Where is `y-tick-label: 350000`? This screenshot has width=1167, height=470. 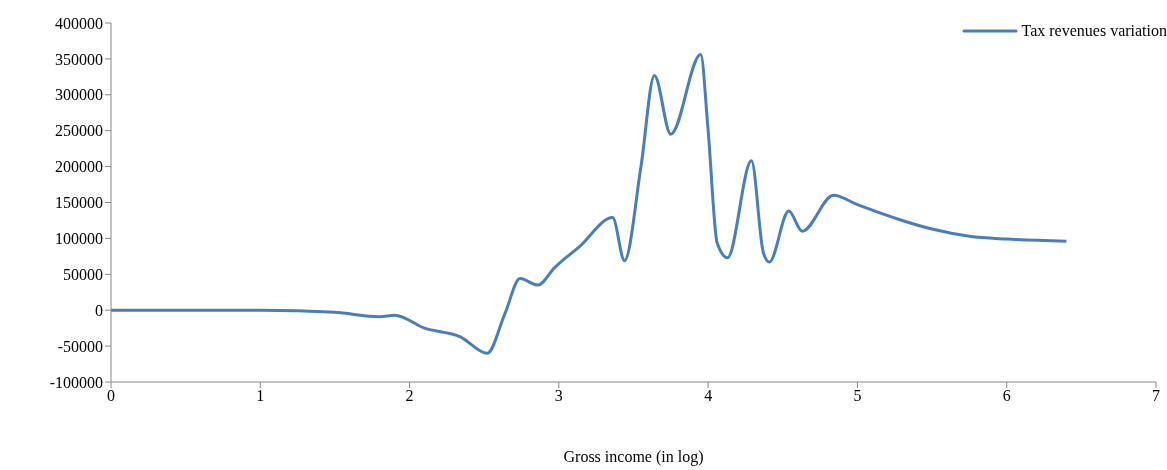
y-tick-label: 350000 is located at coordinates (79, 59).